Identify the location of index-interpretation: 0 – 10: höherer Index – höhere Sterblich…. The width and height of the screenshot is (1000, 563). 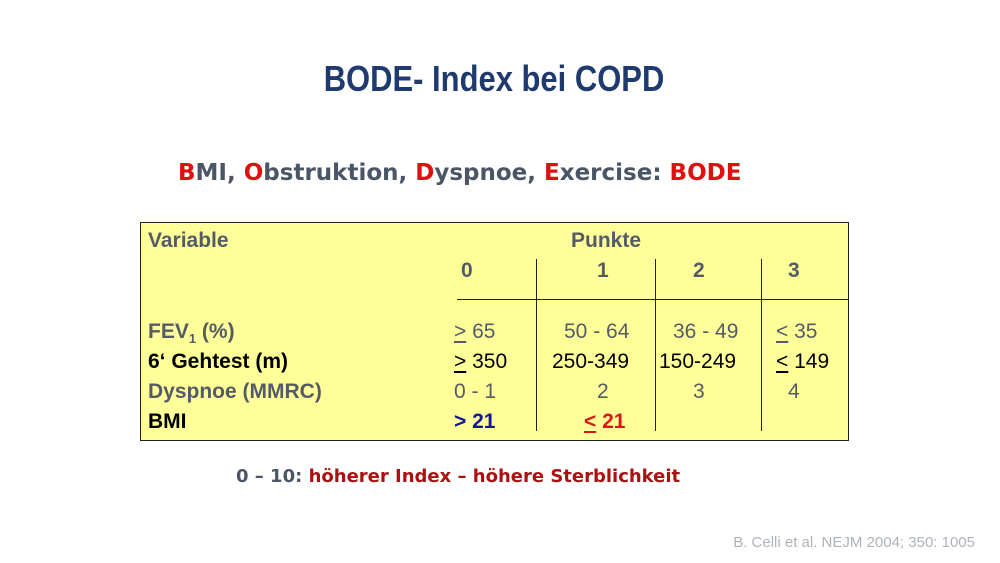
(458, 476).